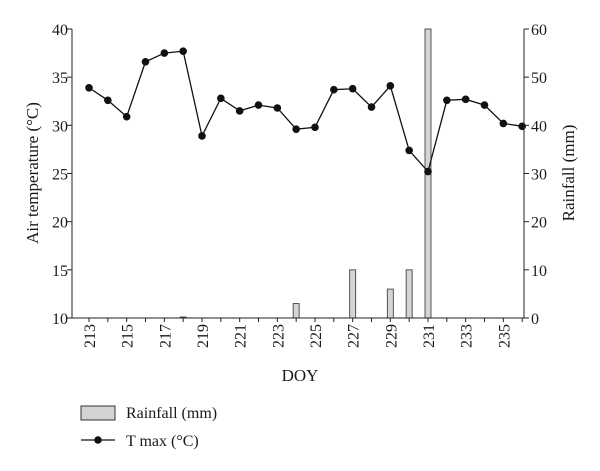  What do you see at coordinates (539, 223) in the screenshot?
I see `right-y-tick-label: 20` at bounding box center [539, 223].